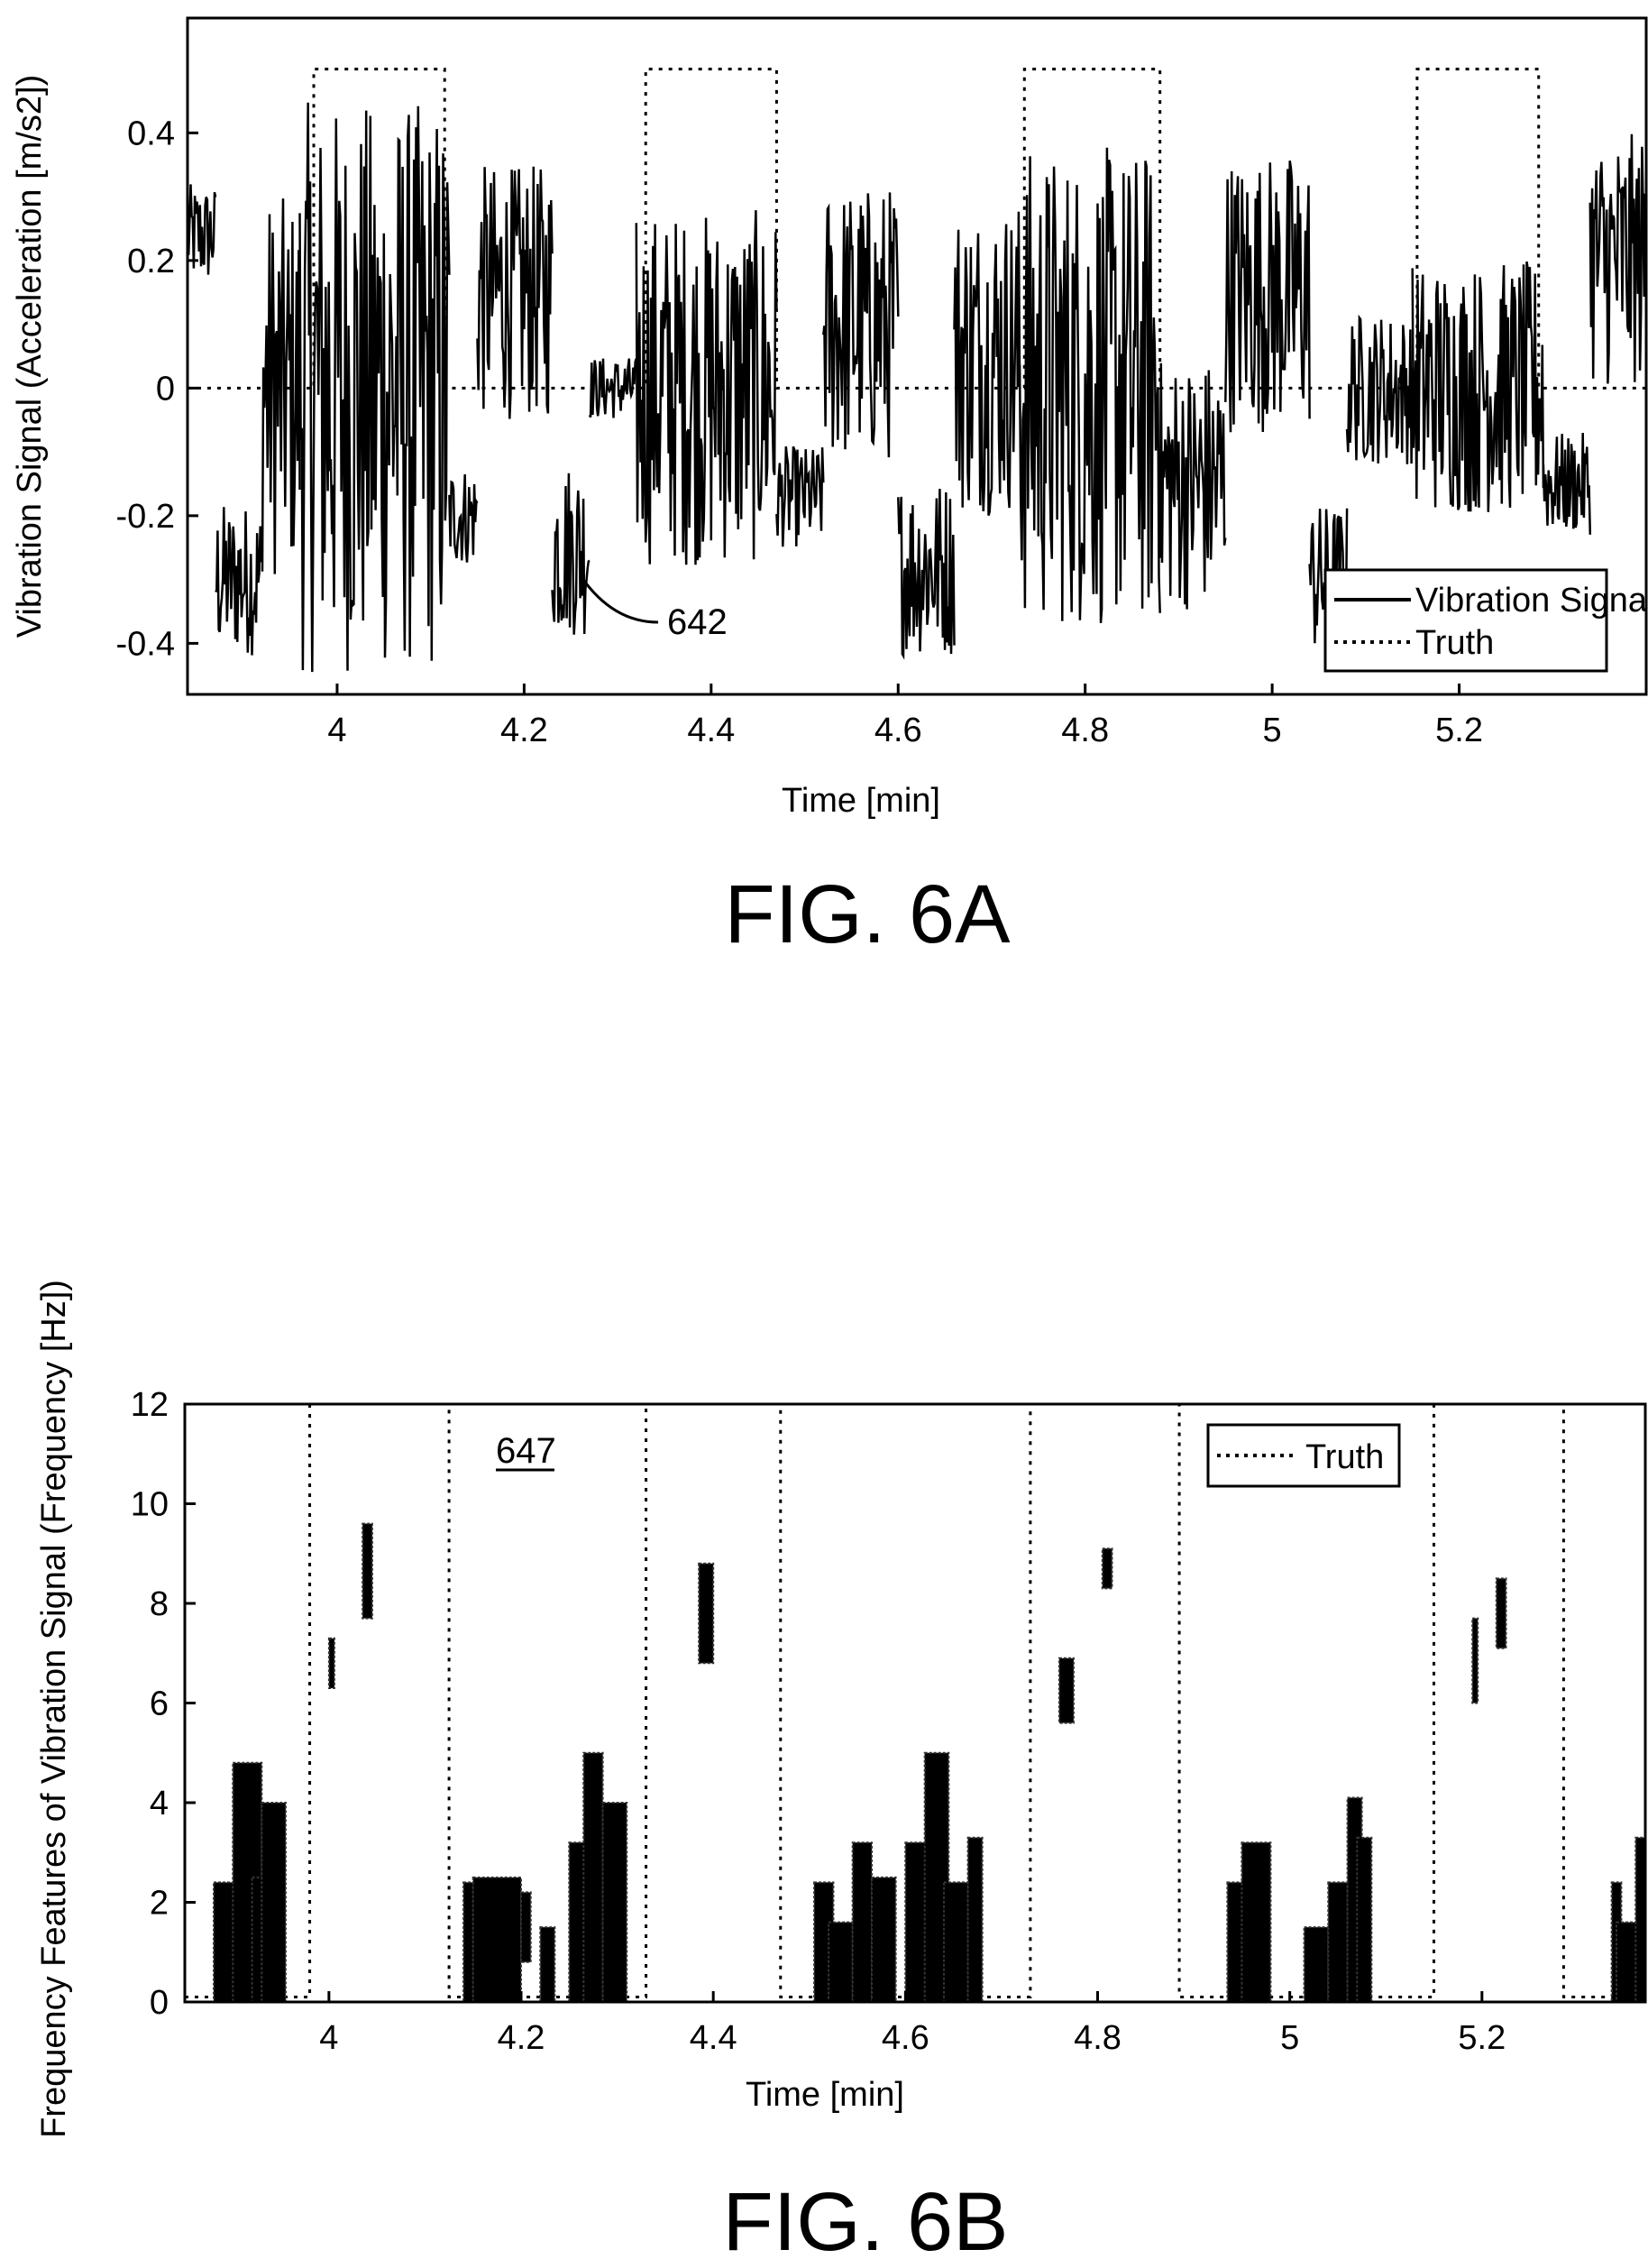  I want to click on y-axis-label: Vibration Signal (Acceleration [m/s2]), so click(30, 356).